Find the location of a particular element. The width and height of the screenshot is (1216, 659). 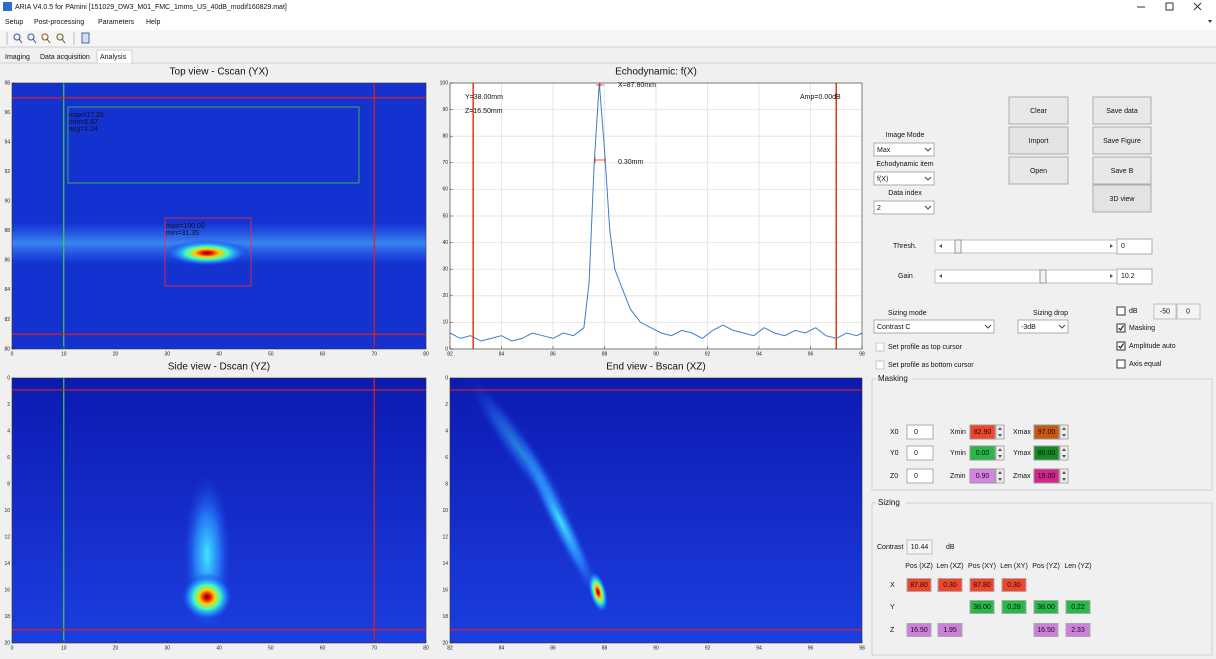

panel-border is located at coordinates (1042, 579).